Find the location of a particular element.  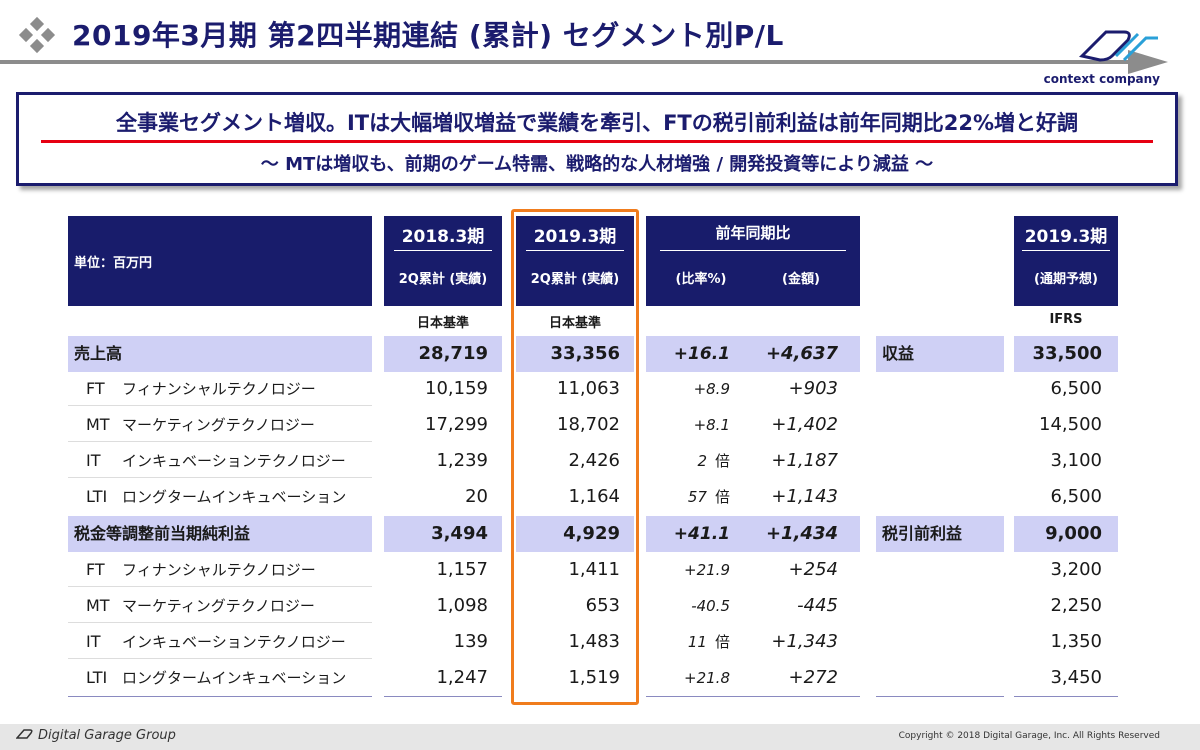

footer-company-name: Digital Garage Group is located at coordinates (107, 735).